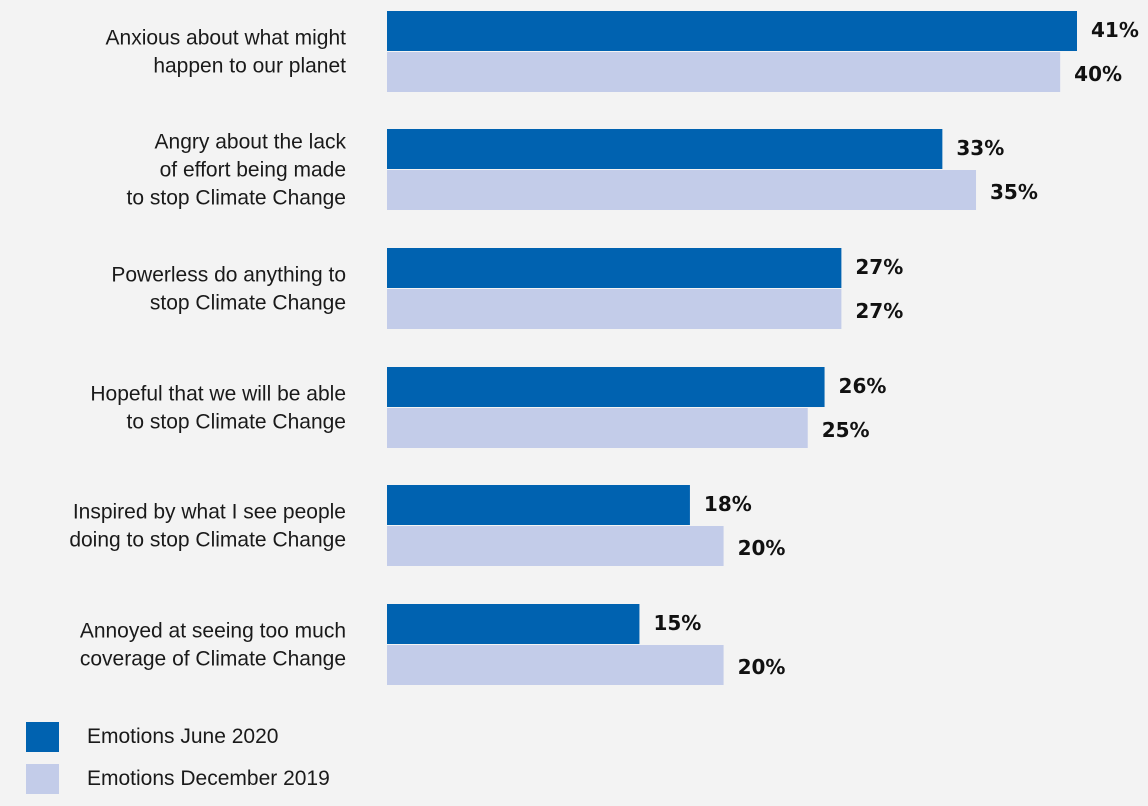  I want to click on legend-label-december-2019: Emotions December 2019, so click(208, 778).